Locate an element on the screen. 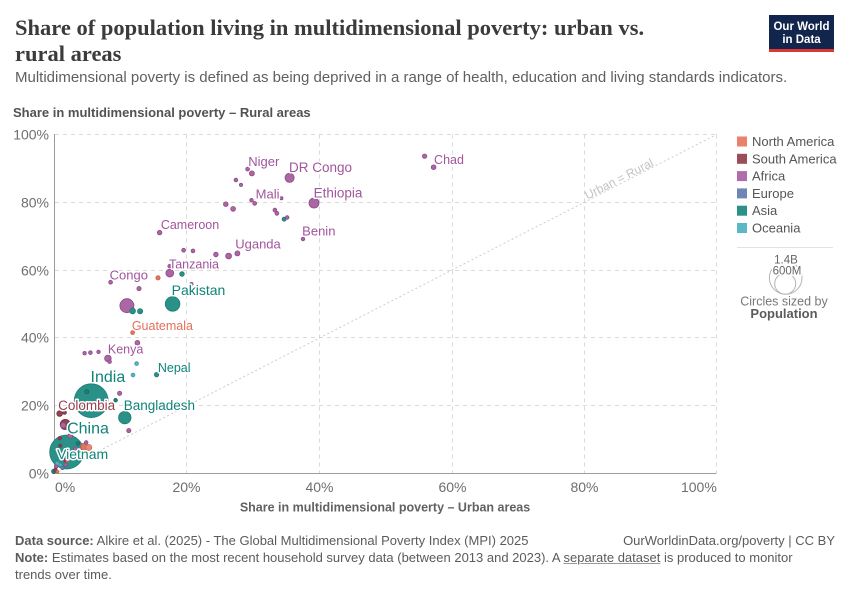  svg-text: Africa is located at coordinates (769, 176).